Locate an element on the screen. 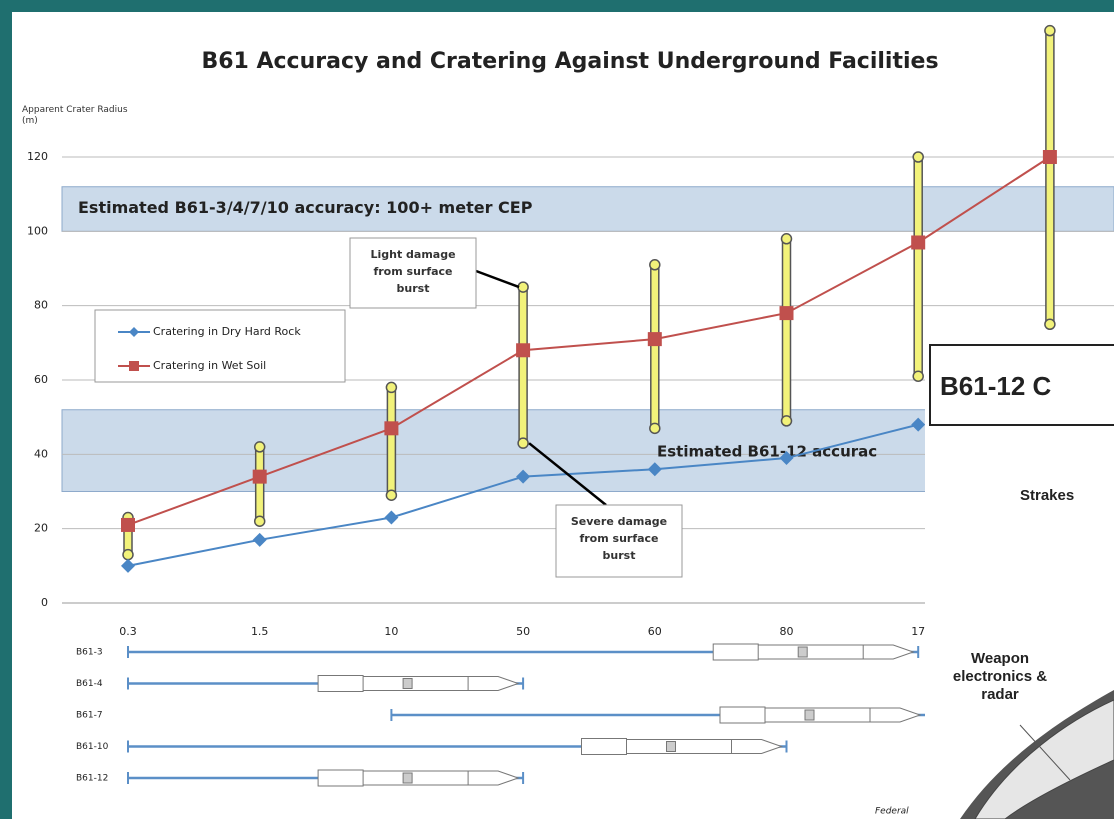 The height and width of the screenshot is (819, 1114). x-tick-label: 0.3 is located at coordinates (128, 631).